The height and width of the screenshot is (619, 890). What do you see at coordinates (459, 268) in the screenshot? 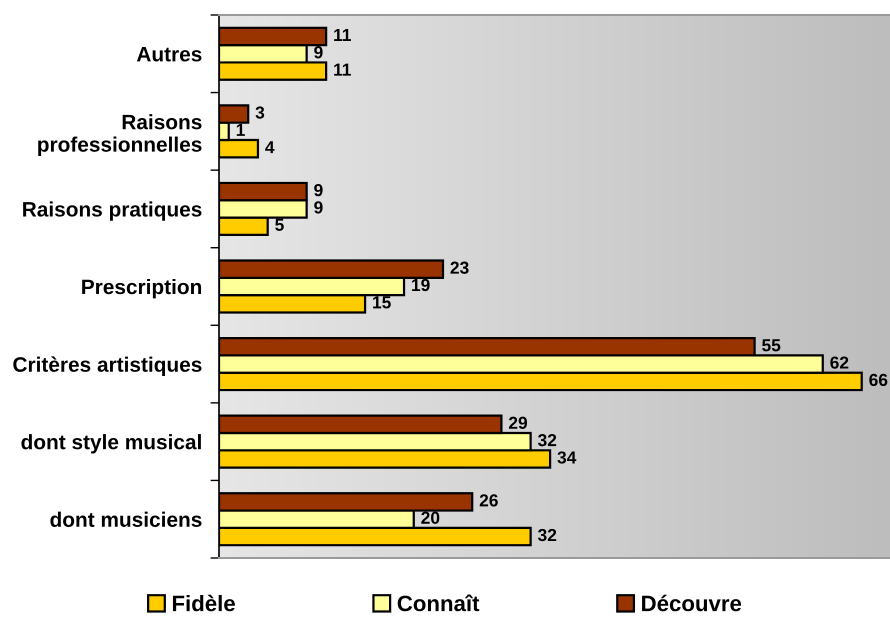
I see `data-label: 23` at bounding box center [459, 268].